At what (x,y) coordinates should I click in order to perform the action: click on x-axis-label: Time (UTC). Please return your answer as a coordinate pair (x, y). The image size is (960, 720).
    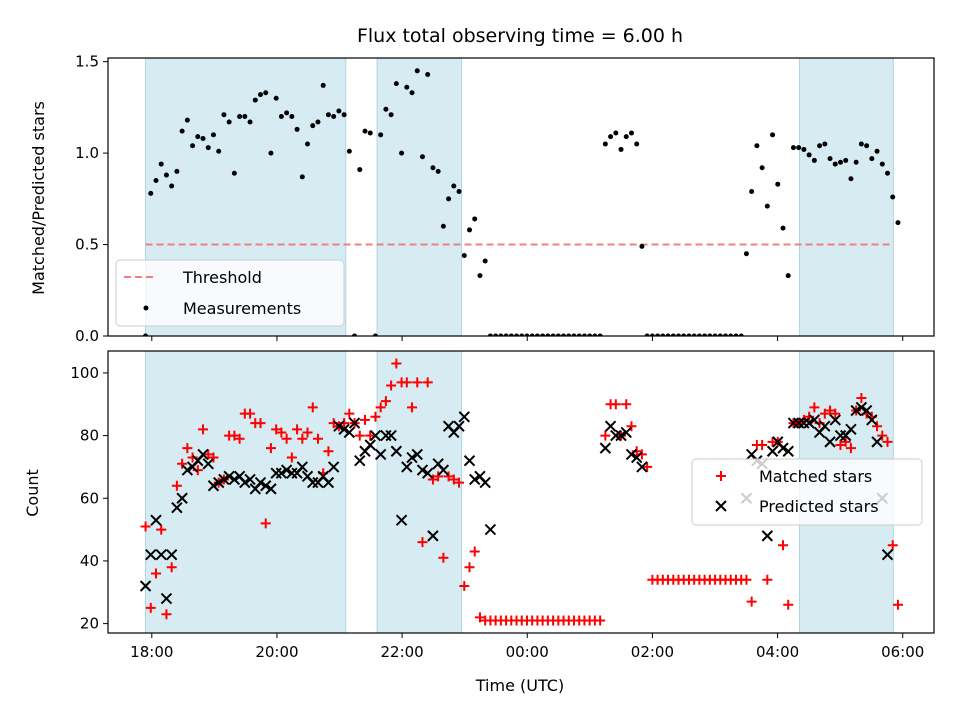
    Looking at the image, I should click on (519, 685).